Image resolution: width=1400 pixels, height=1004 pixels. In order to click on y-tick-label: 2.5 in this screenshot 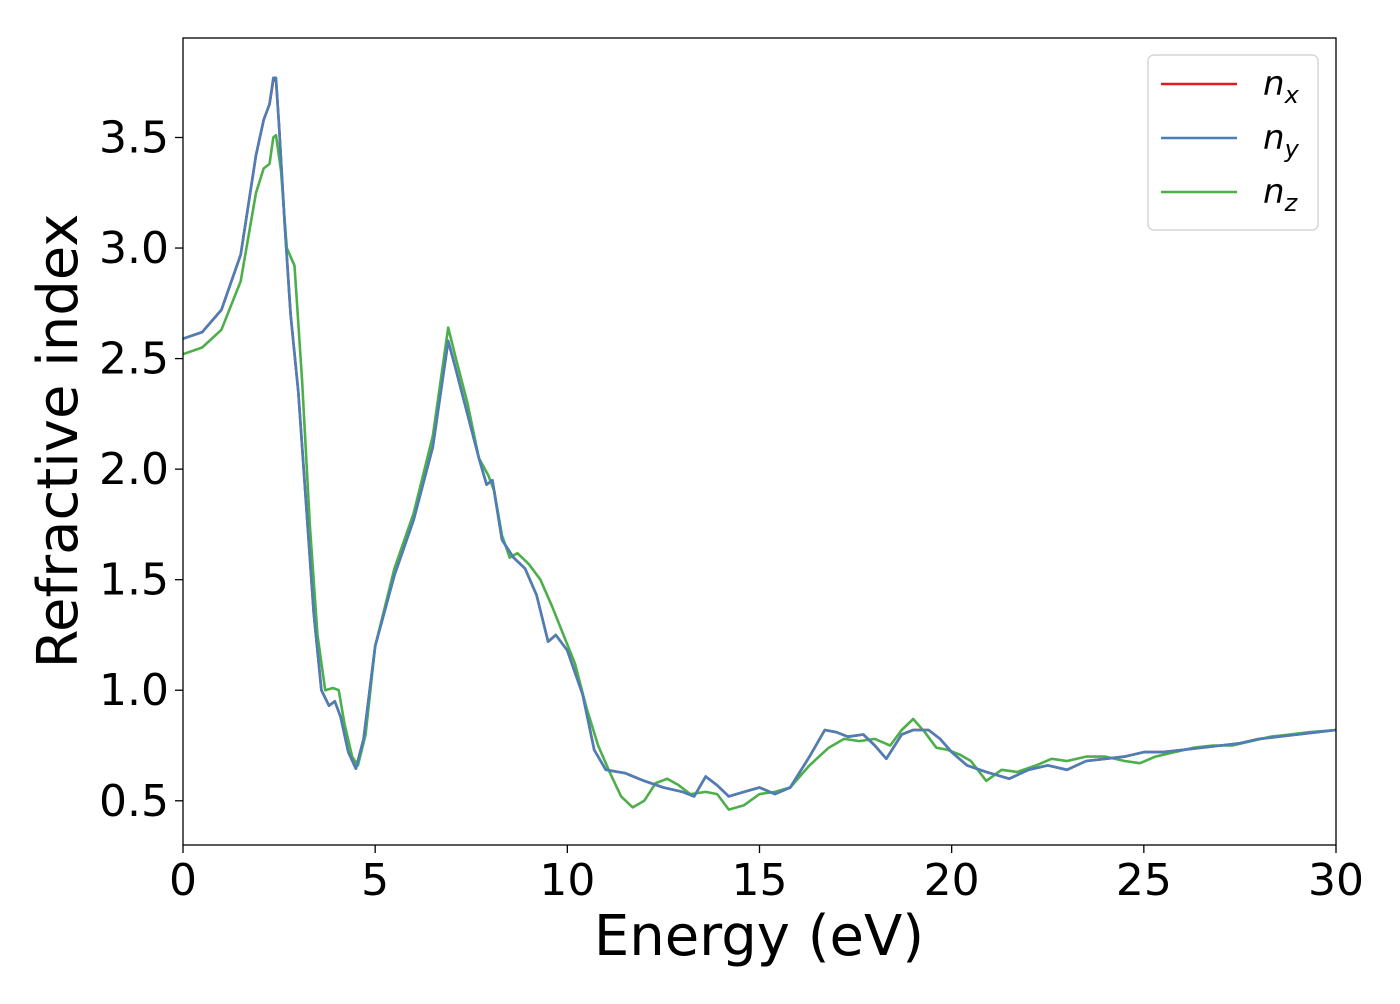, I will do `click(134, 359)`.